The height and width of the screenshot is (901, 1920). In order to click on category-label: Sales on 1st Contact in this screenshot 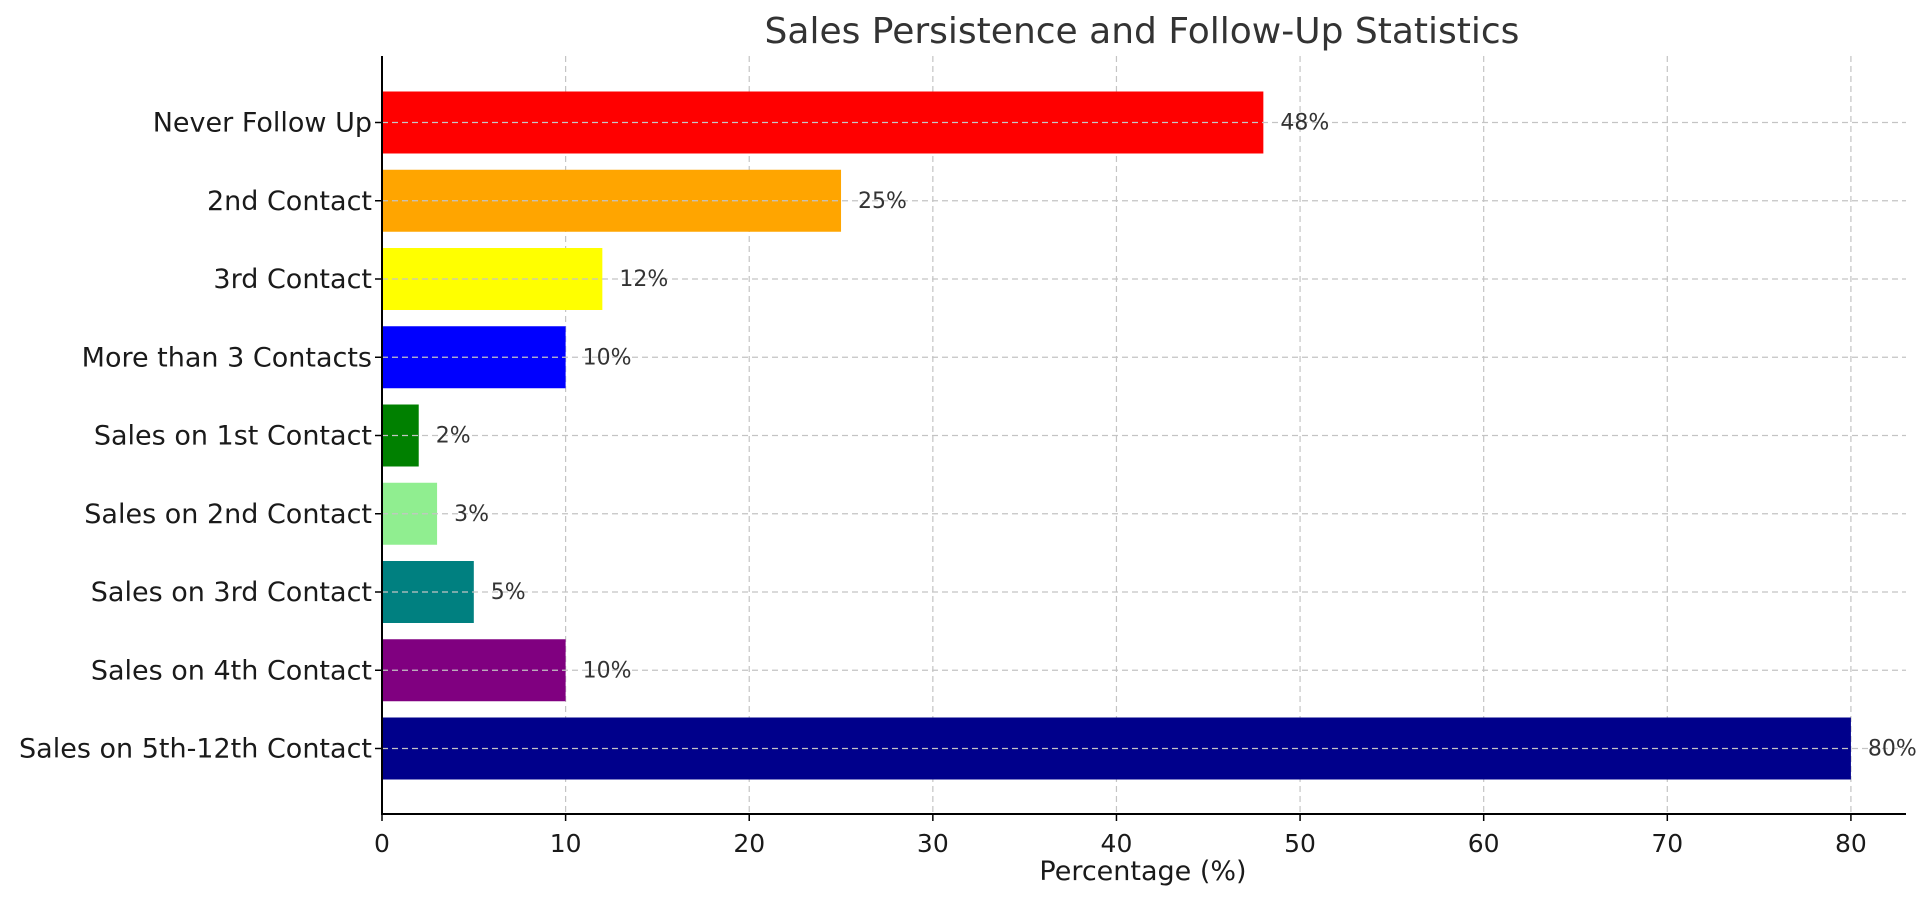, I will do `click(233, 436)`.